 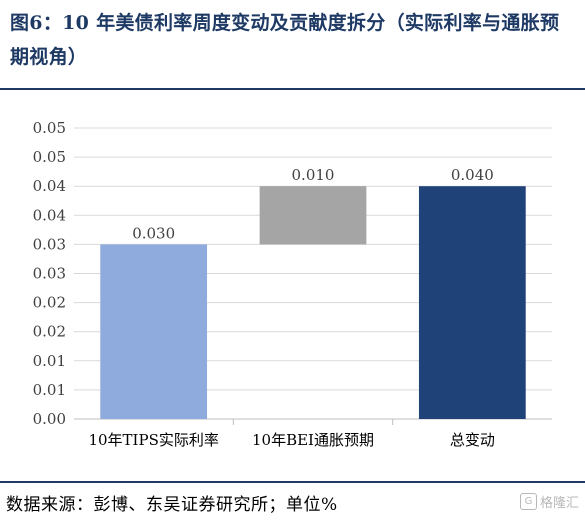 What do you see at coordinates (153, 440) in the screenshot?
I see `x-tick-label: 10年TIPS实际利率` at bounding box center [153, 440].